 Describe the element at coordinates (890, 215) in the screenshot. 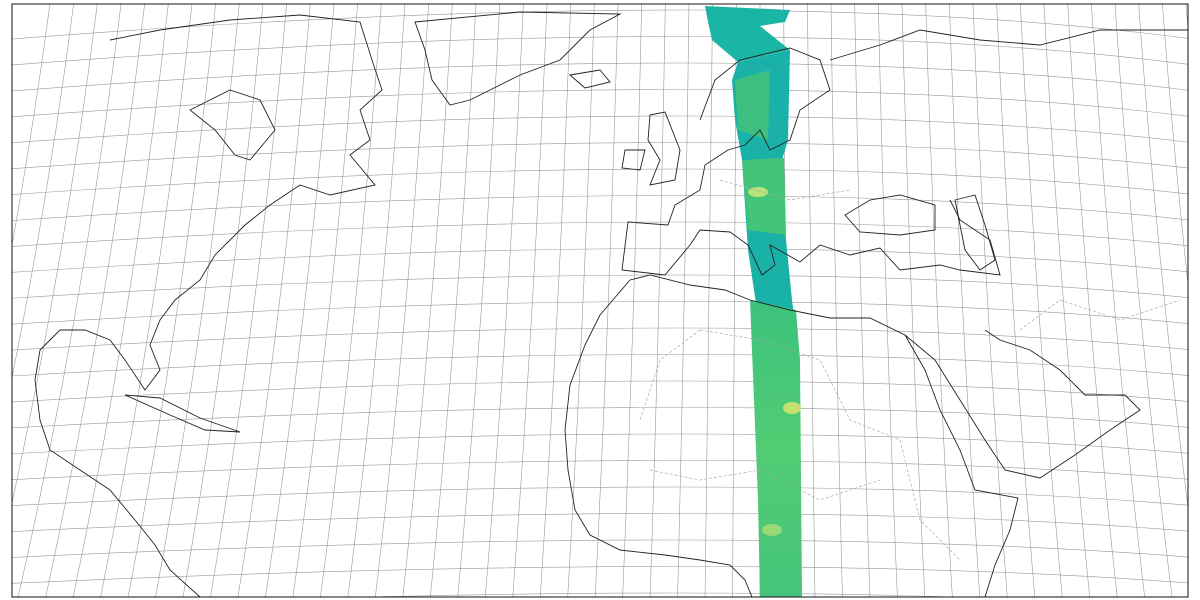

I see `black-sea` at that location.